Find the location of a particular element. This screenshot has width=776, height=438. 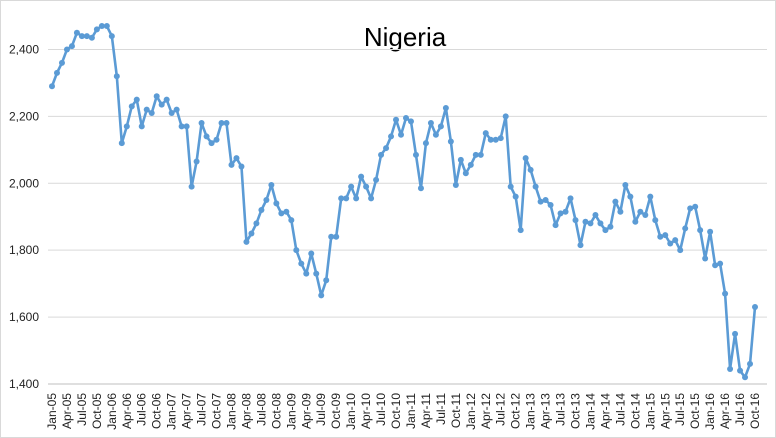

x-tick-label: Oct-08 is located at coordinates (276, 411).